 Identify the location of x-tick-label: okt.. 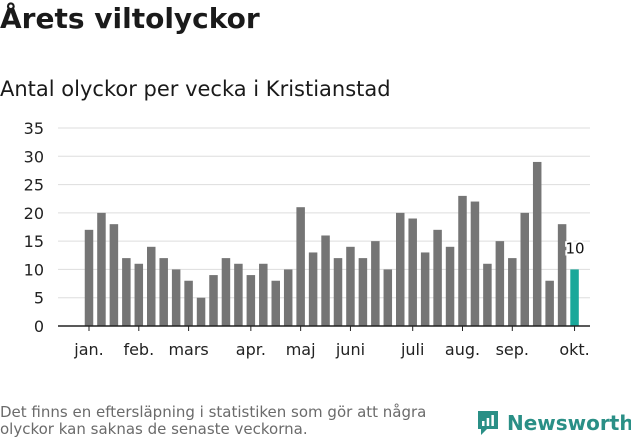
(574, 349).